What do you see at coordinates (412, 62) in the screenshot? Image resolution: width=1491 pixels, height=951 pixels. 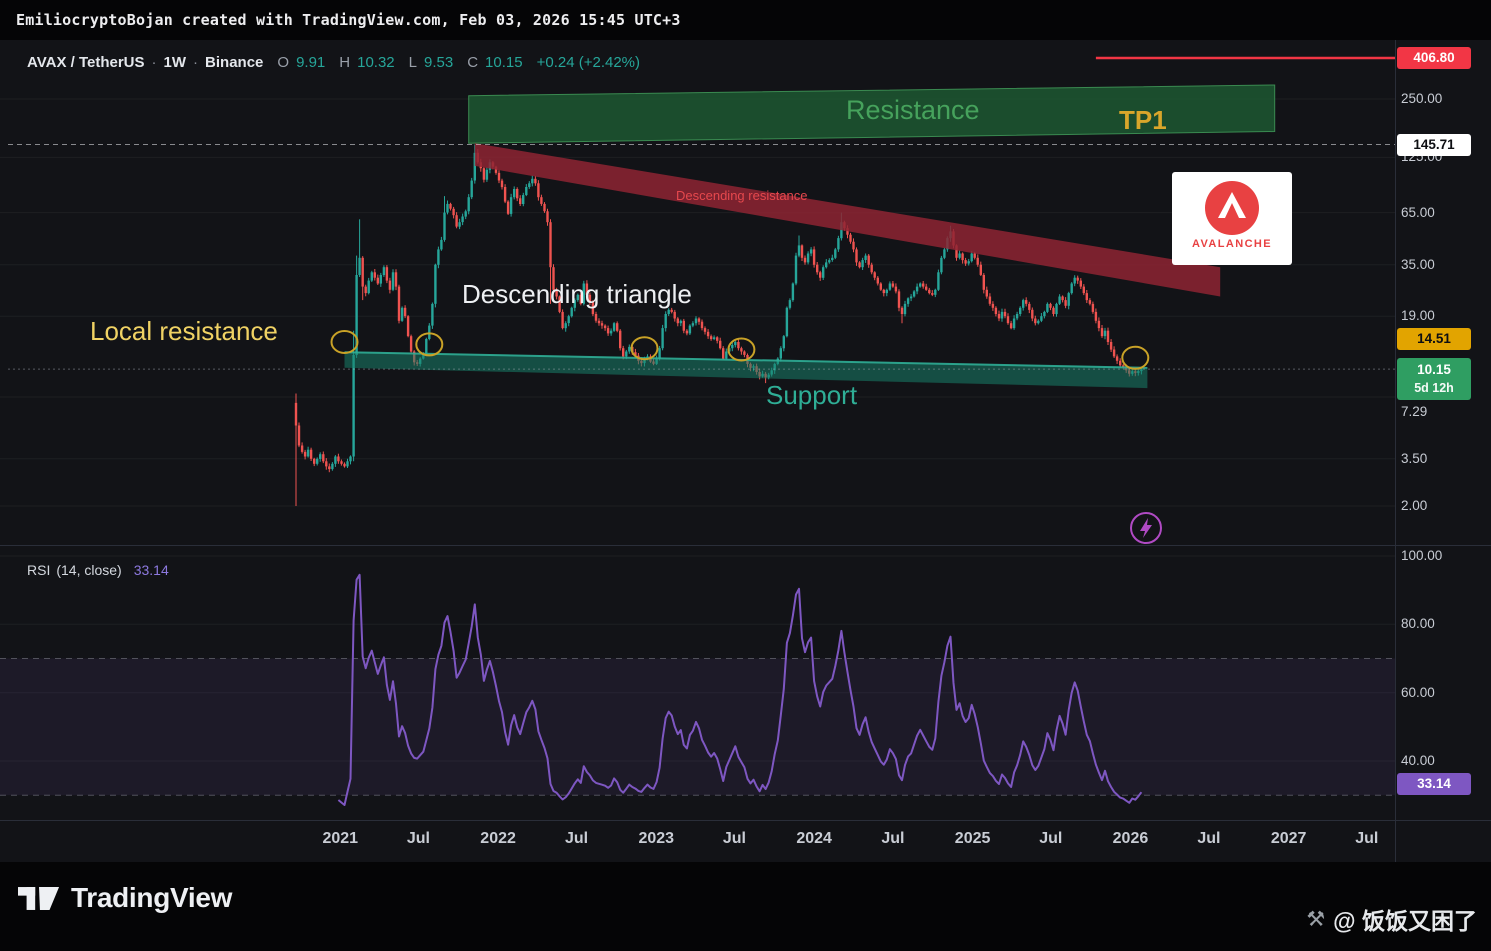 I see `low-key: L` at bounding box center [412, 62].